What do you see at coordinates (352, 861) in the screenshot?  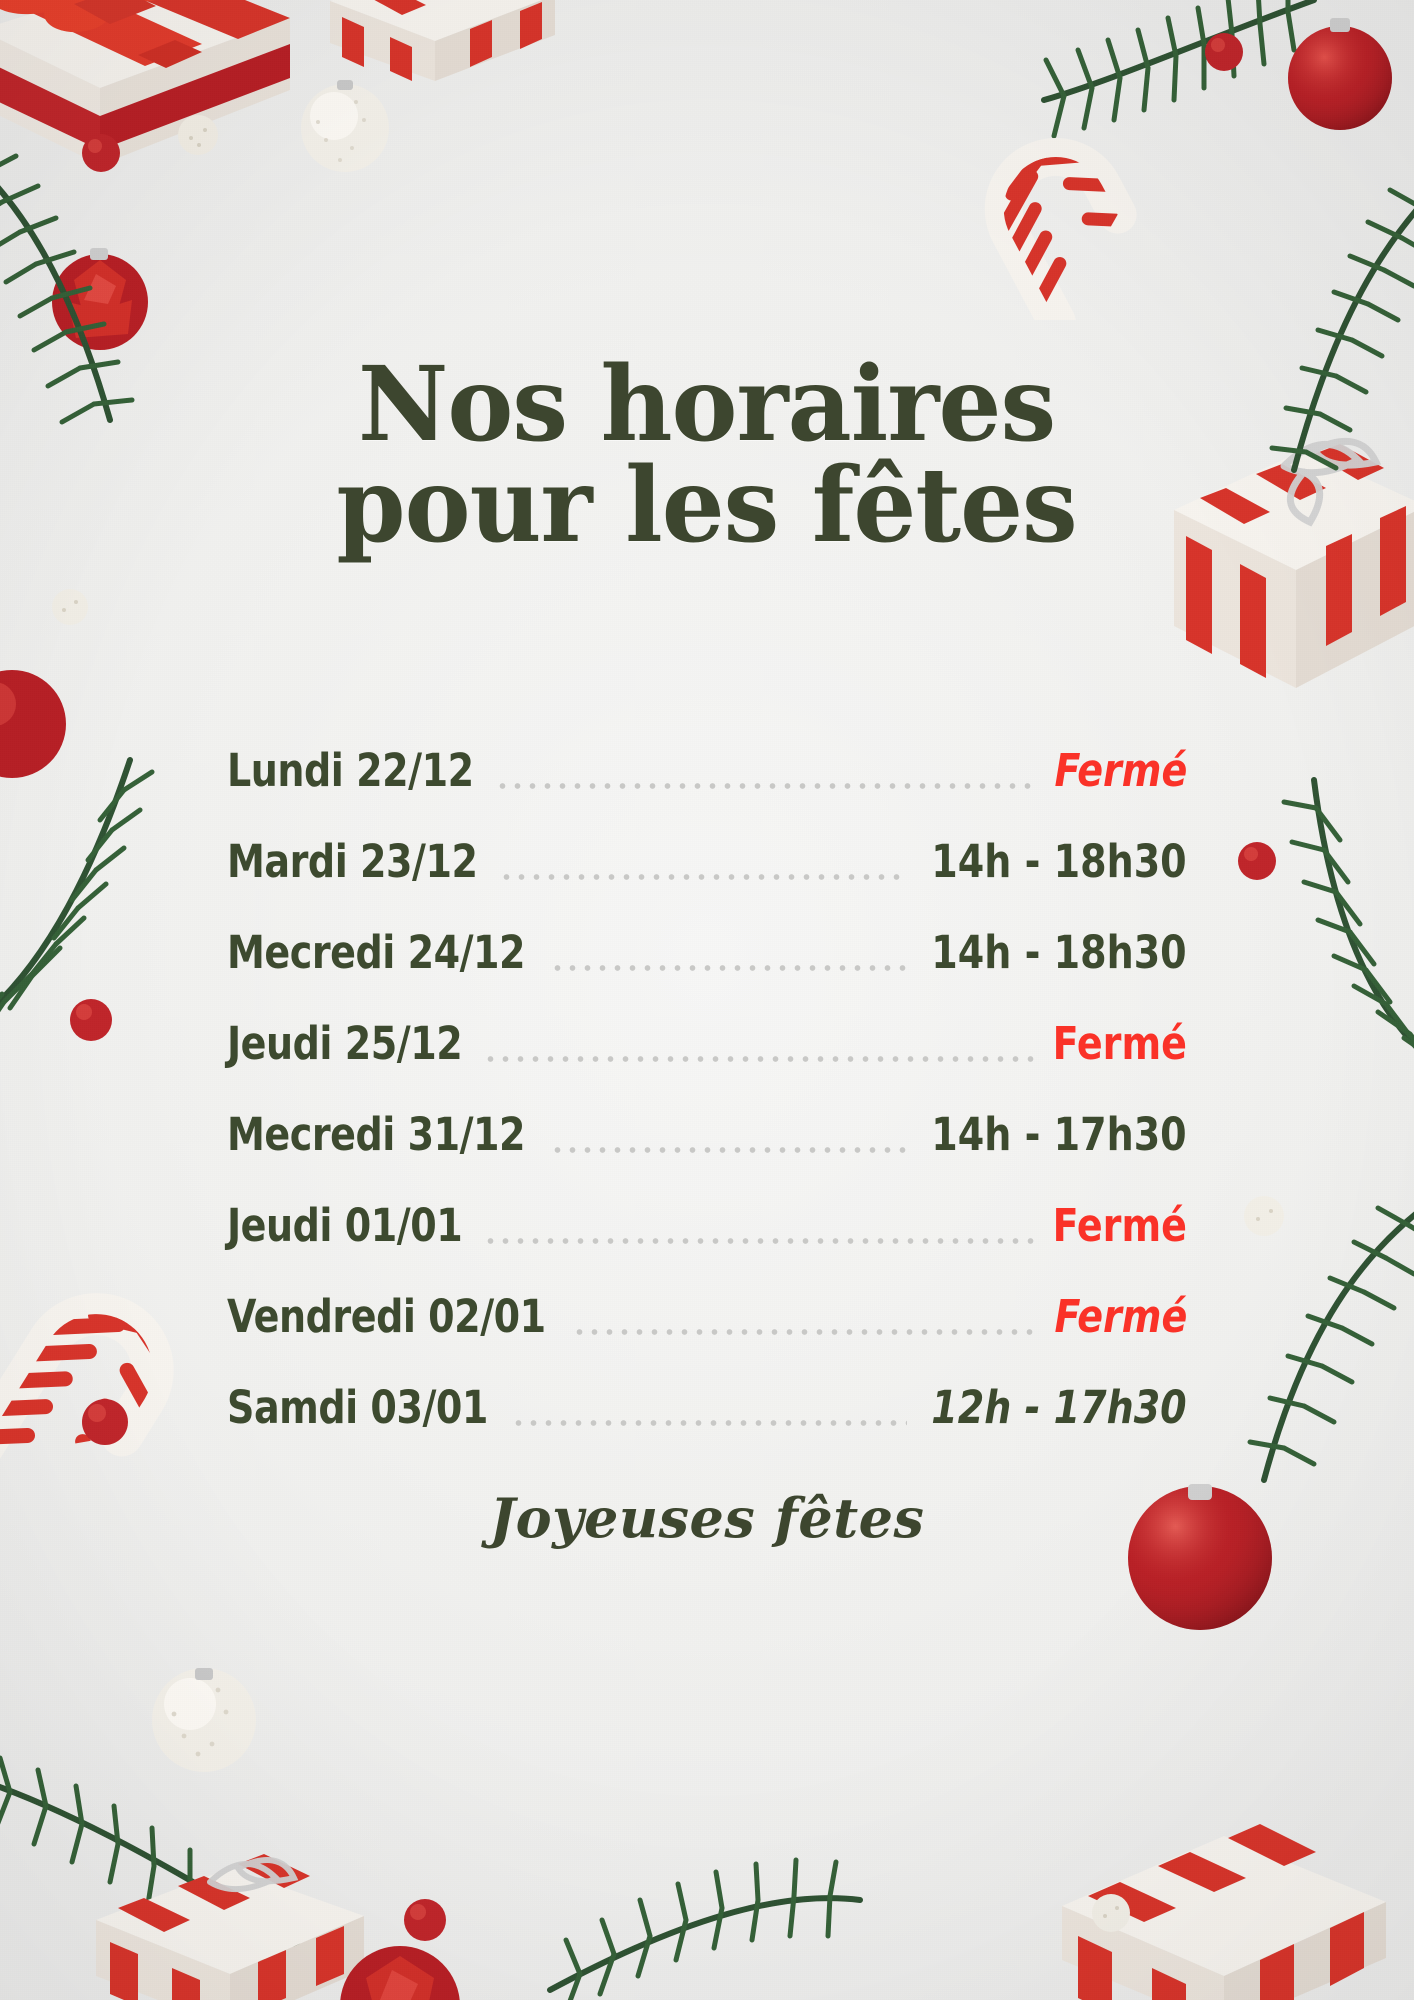 I see `schedule-day-label: Mardi 23/12` at bounding box center [352, 861].